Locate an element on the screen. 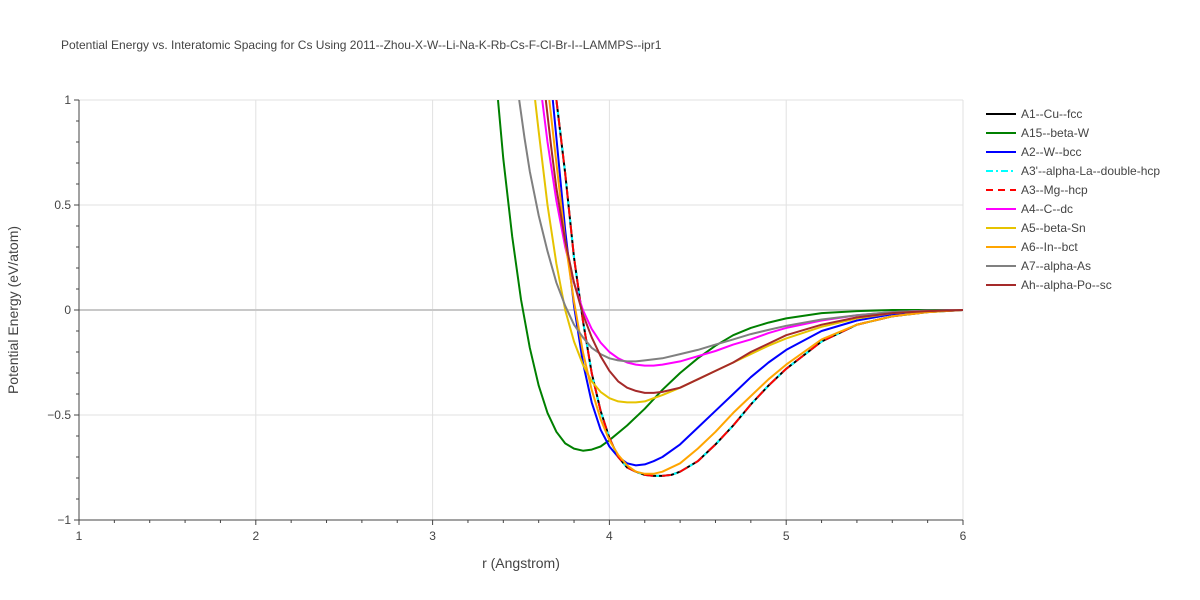 The image size is (1200, 600). y-tick-label: 0 is located at coordinates (67, 310).